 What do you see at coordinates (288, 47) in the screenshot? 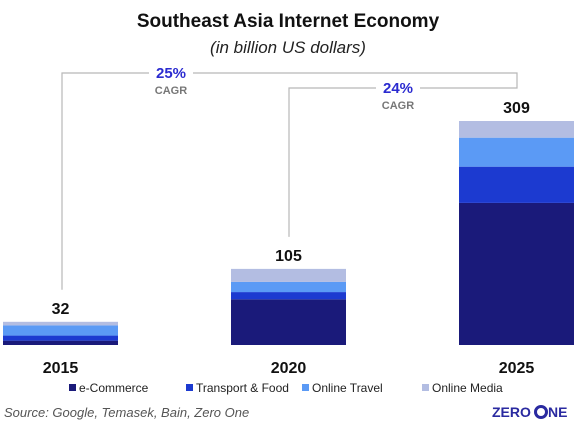
I see `chart-subtitle: (in billion US dollars)` at bounding box center [288, 47].